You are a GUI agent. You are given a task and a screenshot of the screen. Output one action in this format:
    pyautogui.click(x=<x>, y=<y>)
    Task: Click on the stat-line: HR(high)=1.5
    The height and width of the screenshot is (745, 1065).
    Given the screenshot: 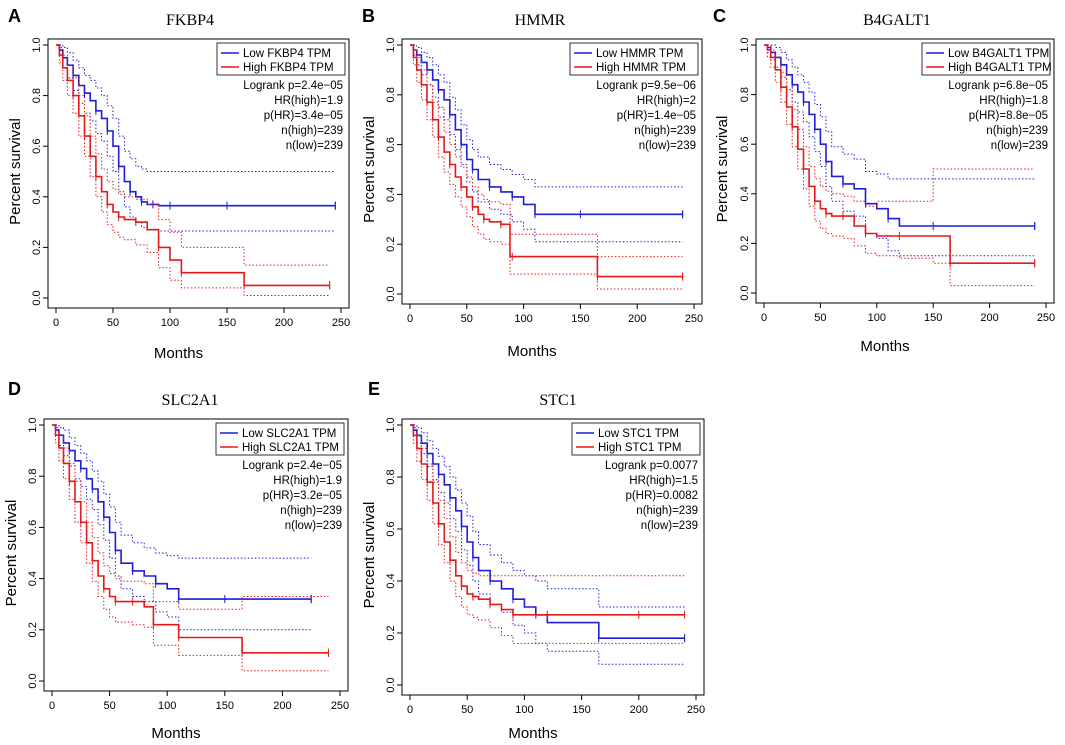 What is the action you would take?
    pyautogui.click(x=663, y=481)
    